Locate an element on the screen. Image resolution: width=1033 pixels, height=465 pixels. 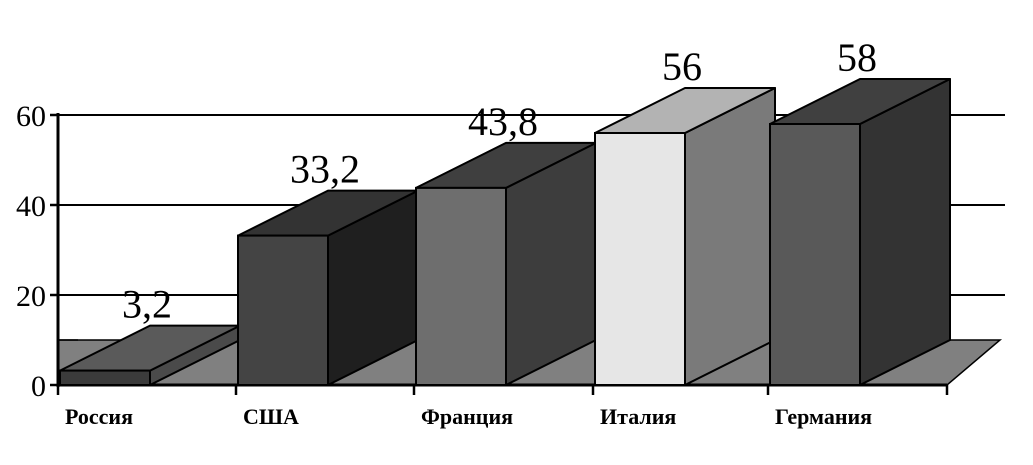
category-label: Россия is located at coordinates (99, 416).